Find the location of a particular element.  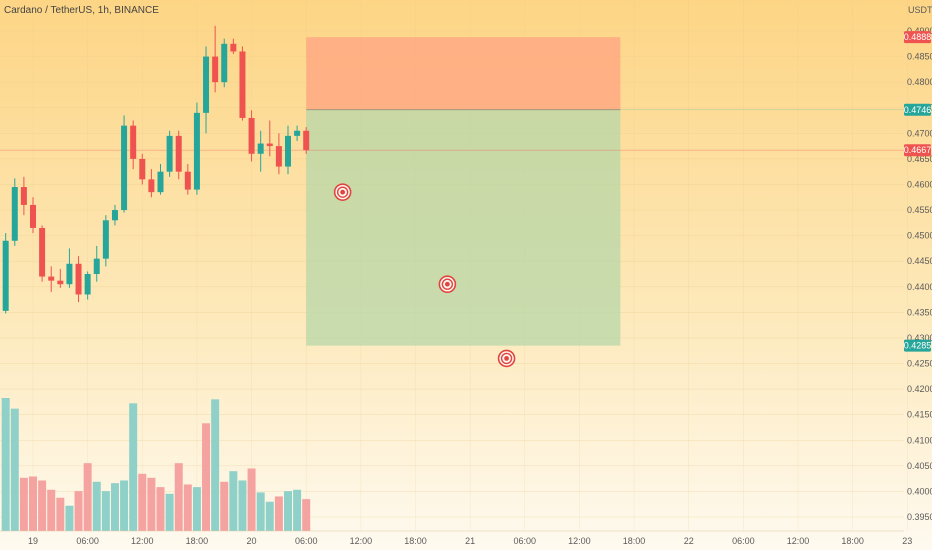

stop-price-badge: 0.4888 is located at coordinates (917, 37).